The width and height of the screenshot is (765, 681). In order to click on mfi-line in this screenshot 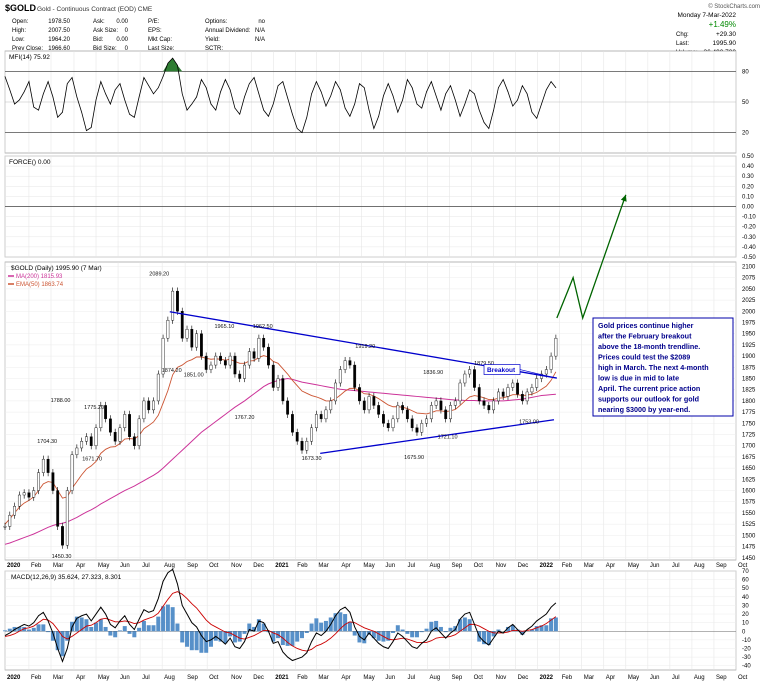, I will do `click(280, 95)`.